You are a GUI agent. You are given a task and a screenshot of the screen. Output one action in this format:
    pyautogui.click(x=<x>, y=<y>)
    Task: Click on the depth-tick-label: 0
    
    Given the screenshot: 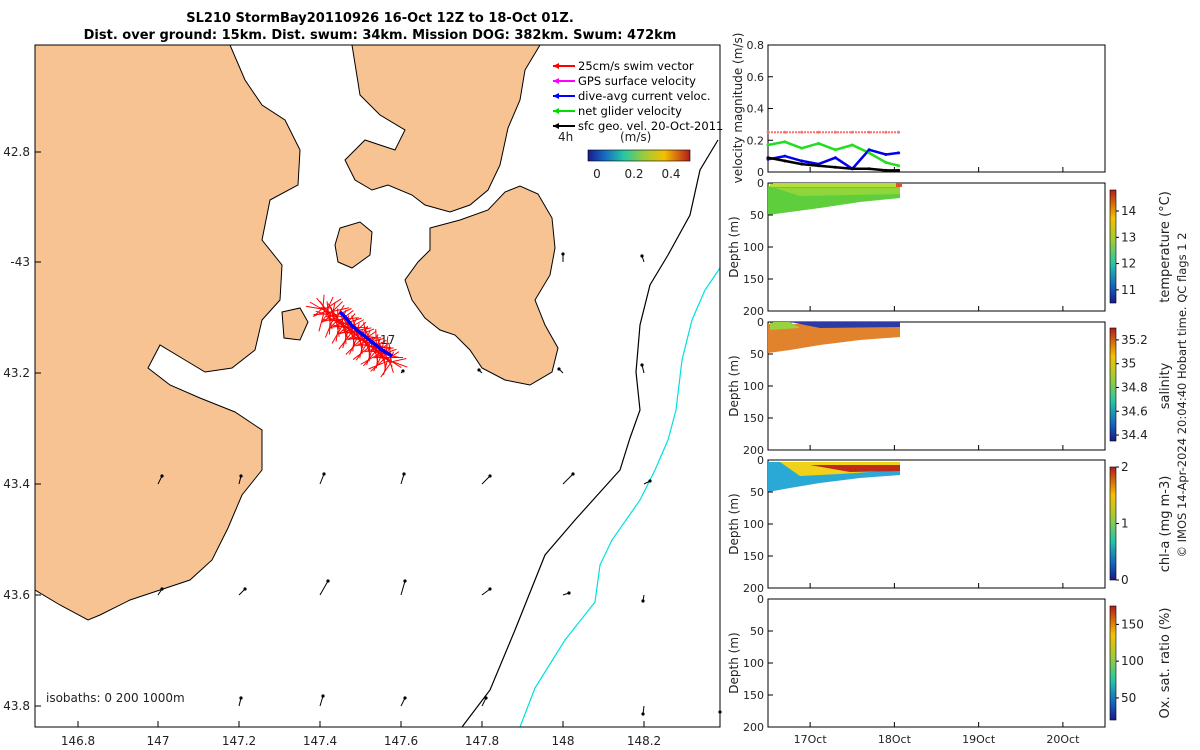 What is the action you would take?
    pyautogui.click(x=760, y=183)
    